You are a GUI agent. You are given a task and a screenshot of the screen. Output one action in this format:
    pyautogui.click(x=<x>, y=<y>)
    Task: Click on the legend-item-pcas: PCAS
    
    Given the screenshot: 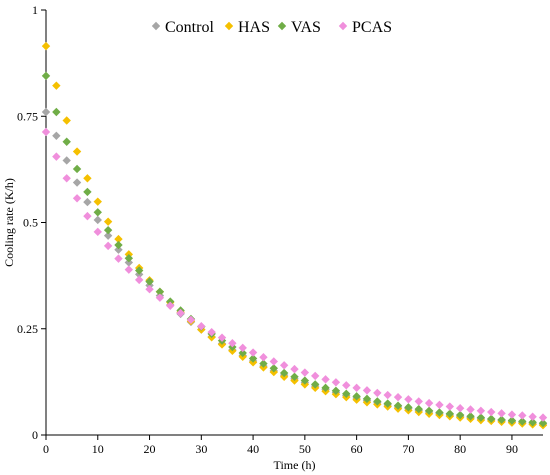 What is the action you would take?
    pyautogui.click(x=365, y=27)
    